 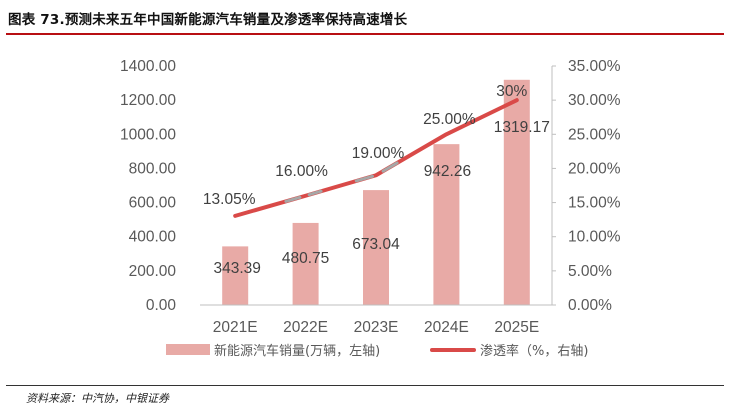 What do you see at coordinates (594, 66) in the screenshot?
I see `right-tick-label: 35.00%` at bounding box center [594, 66].